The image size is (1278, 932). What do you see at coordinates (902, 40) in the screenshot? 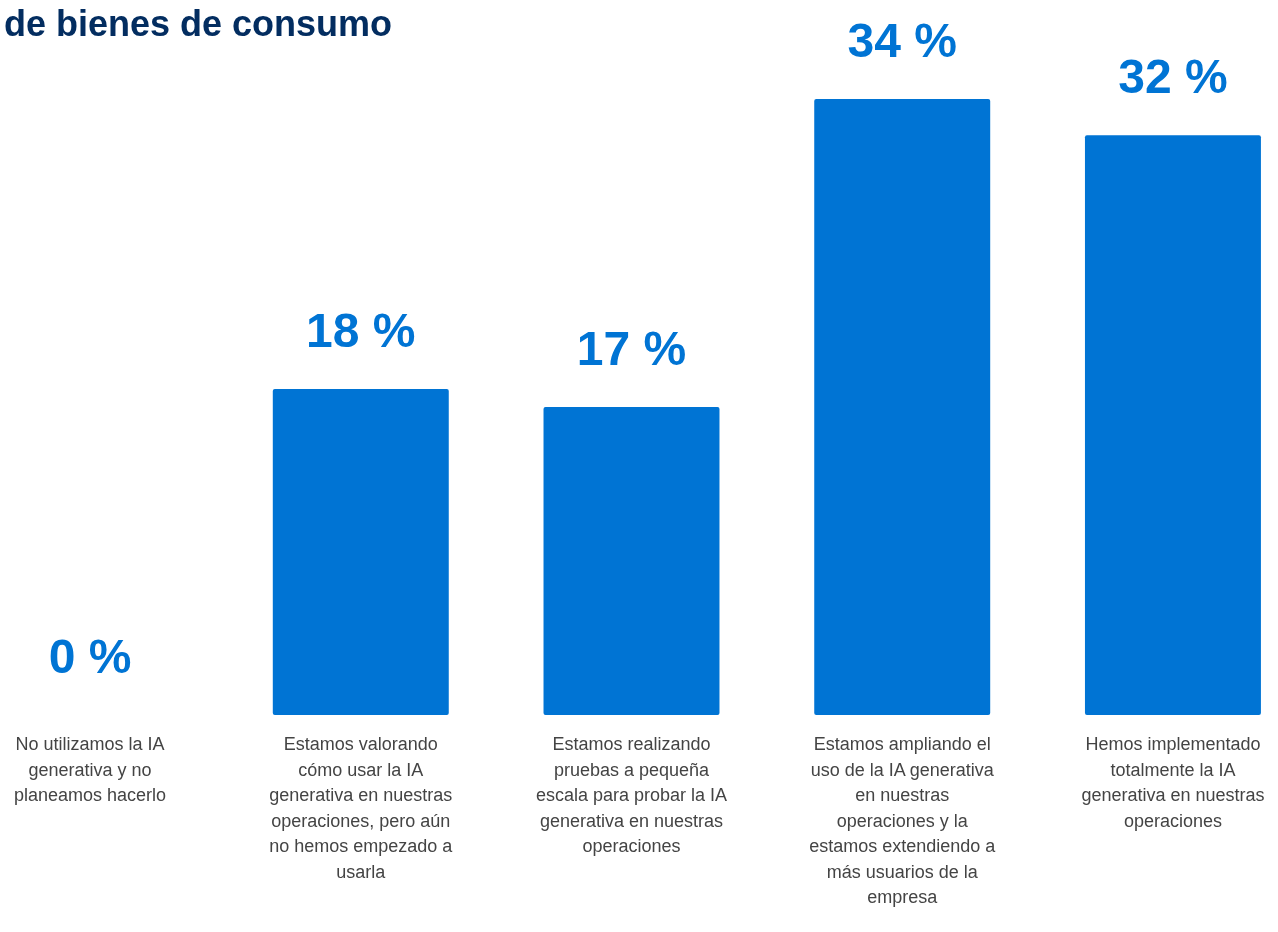
I see `data-label: 34 %` at bounding box center [902, 40].